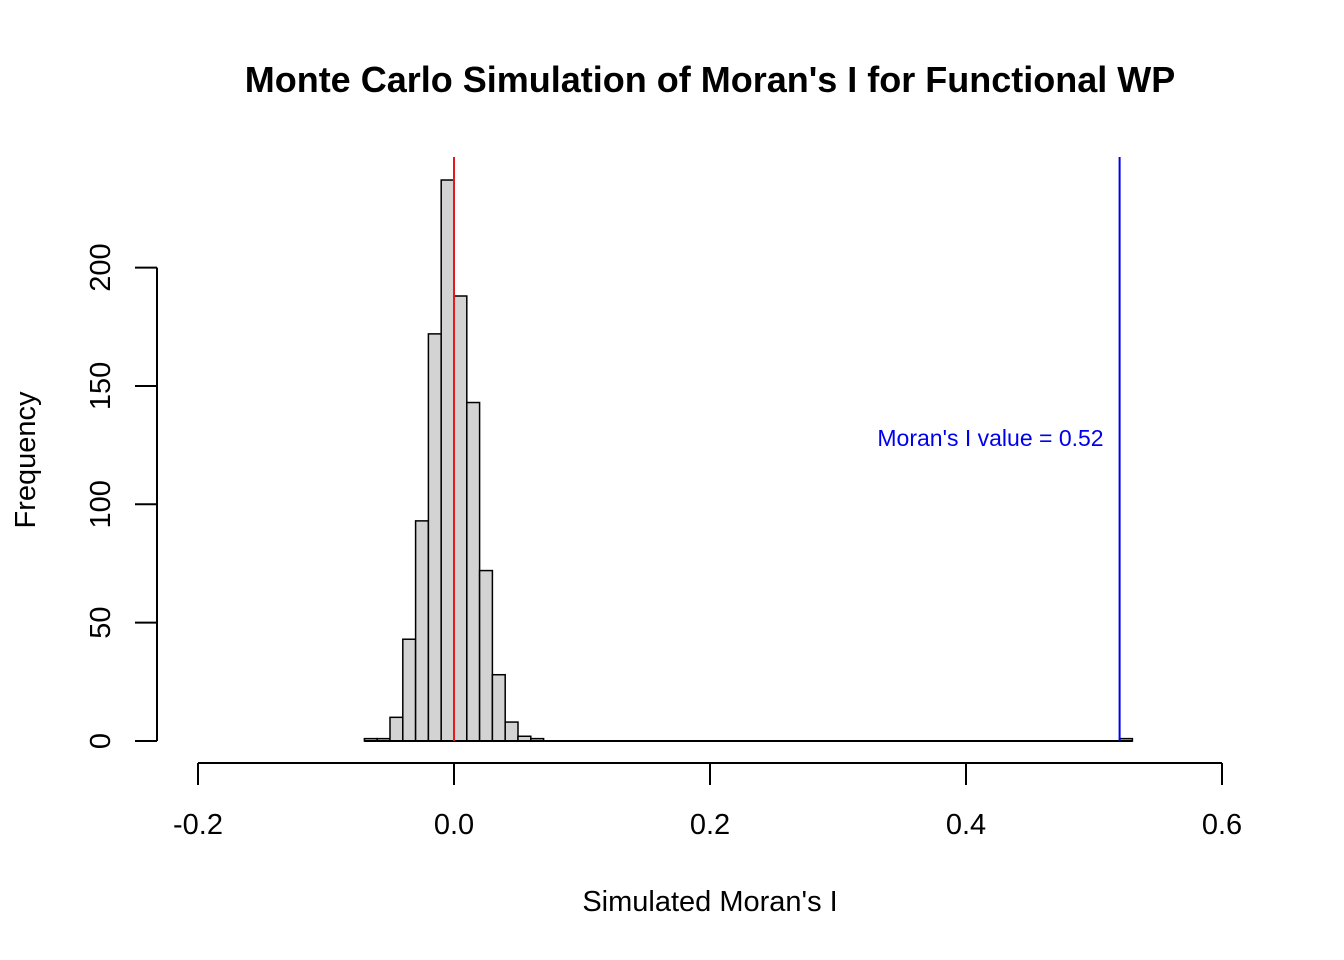  I want to click on x-tick-label: 0.4, so click(966, 825).